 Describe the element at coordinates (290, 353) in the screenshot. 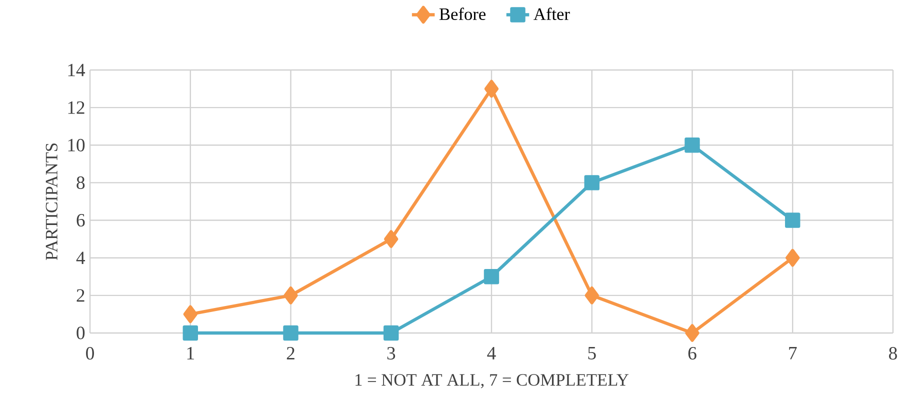

I see `x-tick-label: 2` at that location.